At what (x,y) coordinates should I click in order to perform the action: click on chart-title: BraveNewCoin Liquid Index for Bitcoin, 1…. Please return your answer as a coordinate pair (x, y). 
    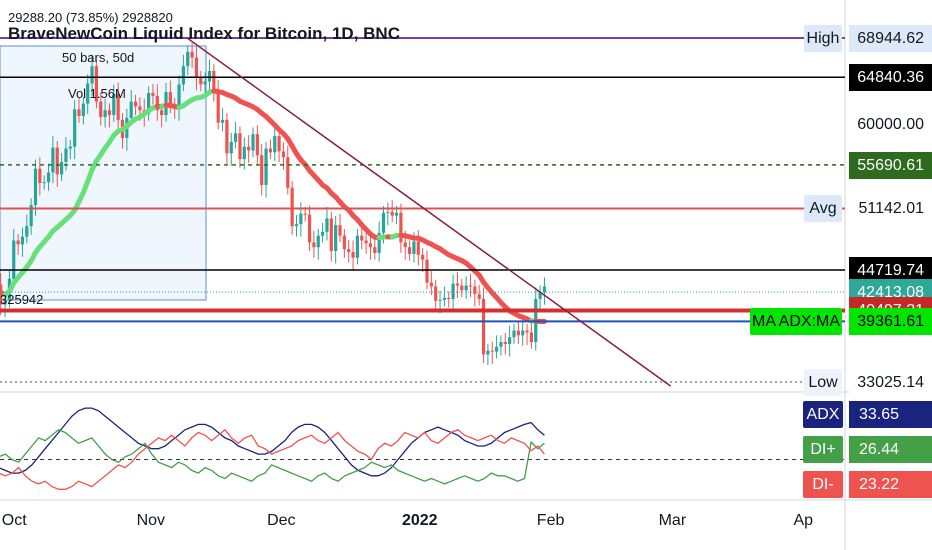
    Looking at the image, I should click on (204, 33).